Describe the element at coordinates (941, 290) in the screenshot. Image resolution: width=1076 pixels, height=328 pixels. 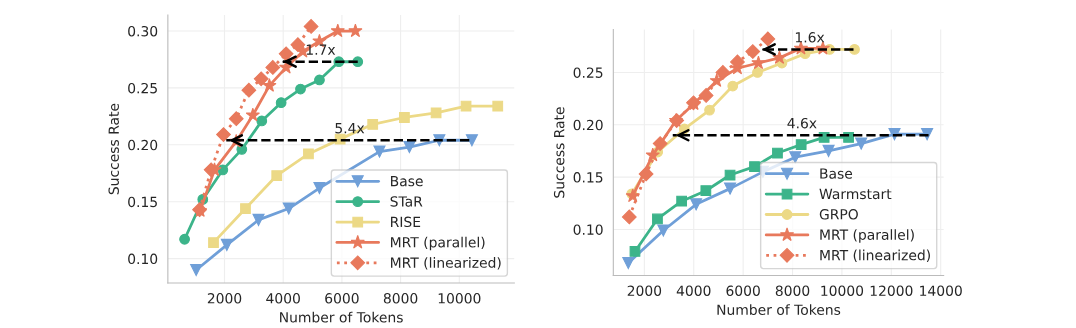
I see `x-tick-label: 14000` at that location.